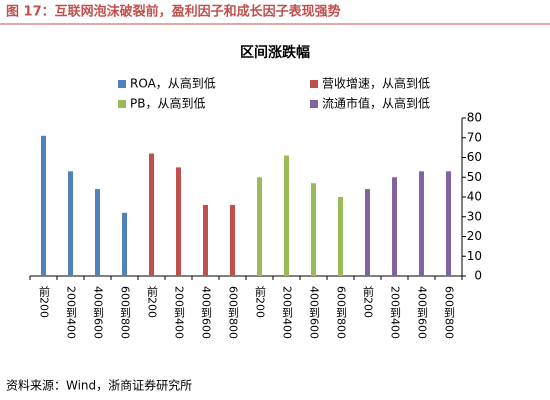 This screenshot has width=550, height=400. What do you see at coordinates (167, 103) in the screenshot?
I see `legend-label: PB，从高到低` at bounding box center [167, 103].